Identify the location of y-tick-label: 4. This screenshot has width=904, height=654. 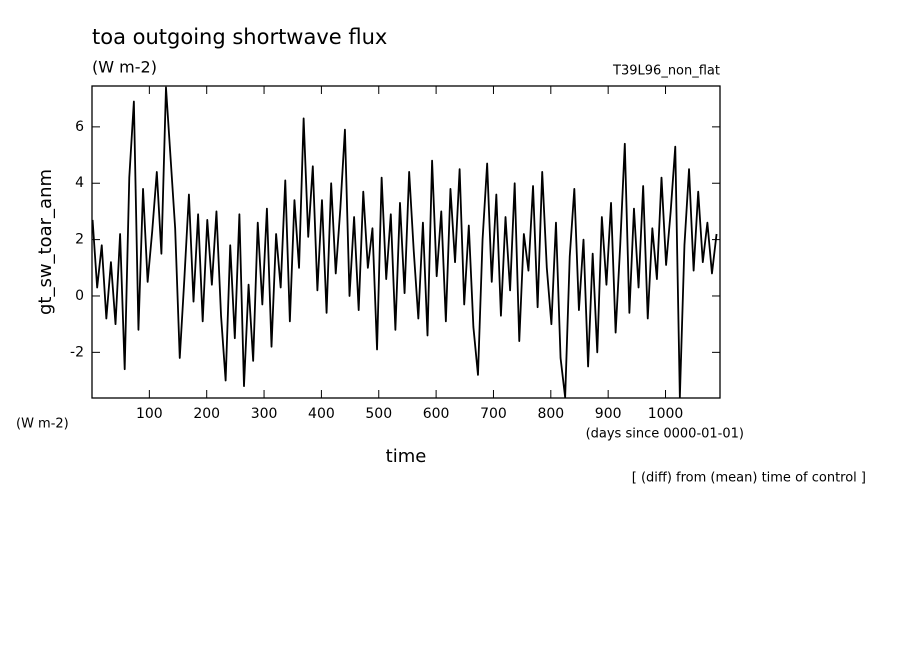
(79, 183).